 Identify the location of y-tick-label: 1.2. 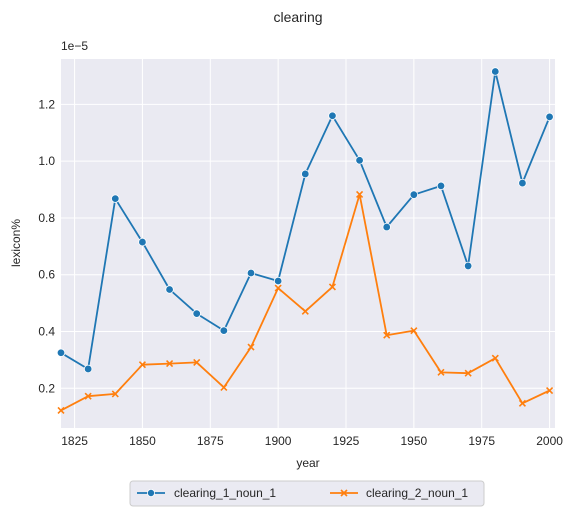
(46, 104).